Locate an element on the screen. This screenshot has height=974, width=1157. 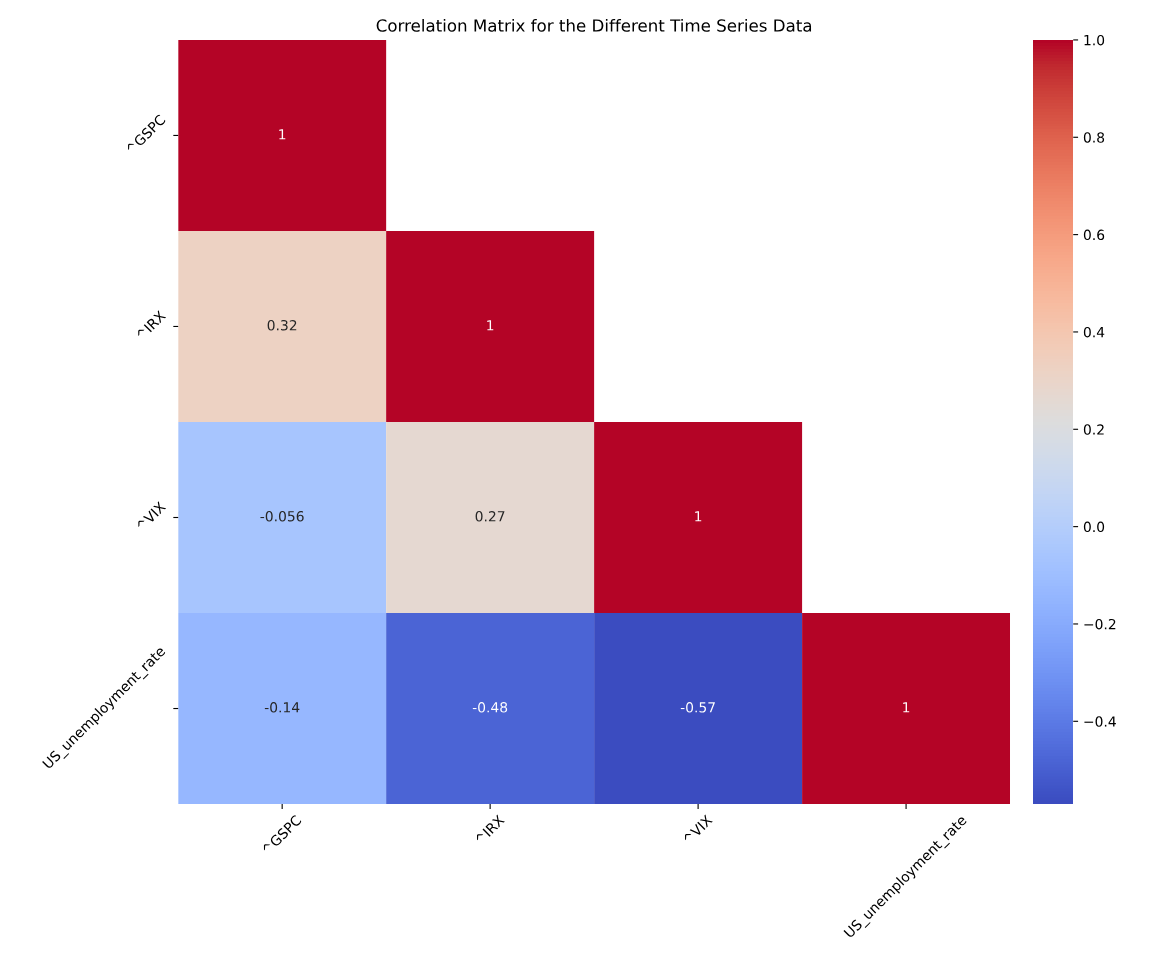
chart-title: Correlation Matrix for the Different Time Series Data is located at coordinates (594, 25).